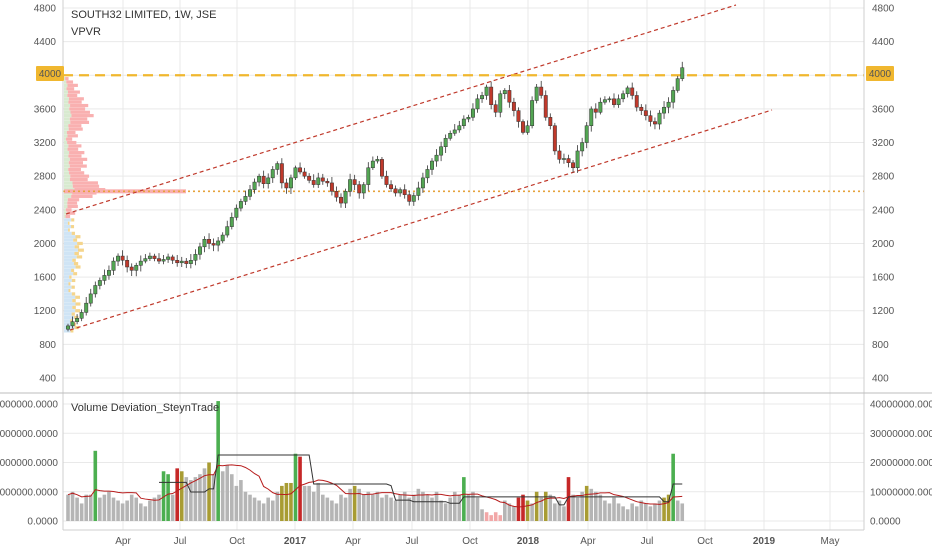 This screenshot has height=550, width=932. Describe the element at coordinates (29, 463) in the screenshot. I see `volume-label-left: 20000000.0000` at that location.